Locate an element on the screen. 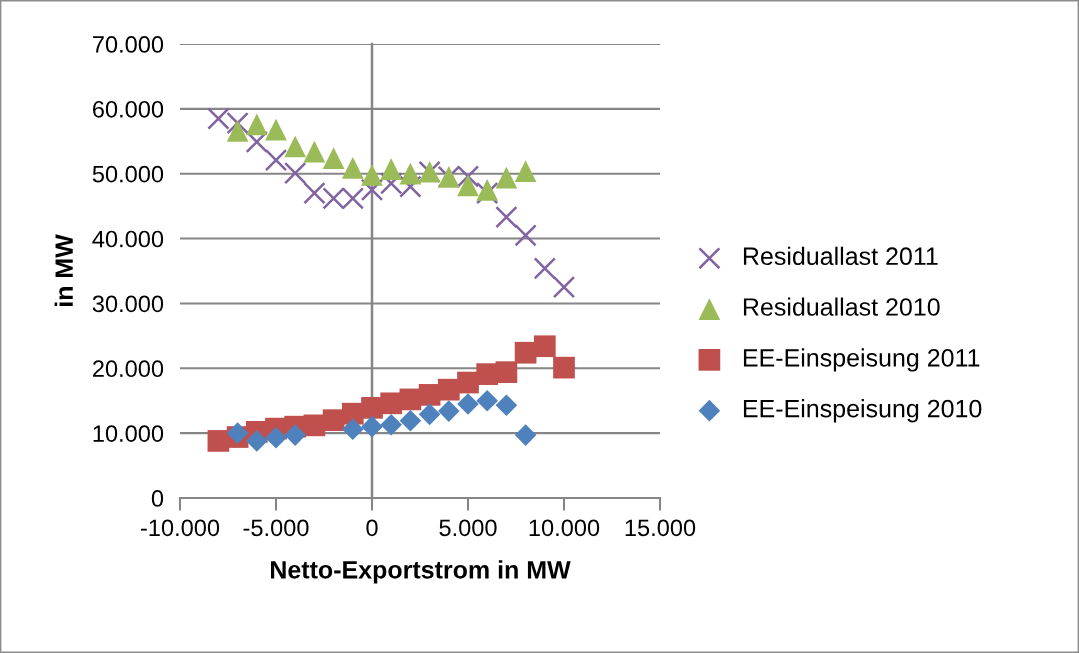 This screenshot has height=653, width=1079. x-tick-label: -10.000 is located at coordinates (180, 528).